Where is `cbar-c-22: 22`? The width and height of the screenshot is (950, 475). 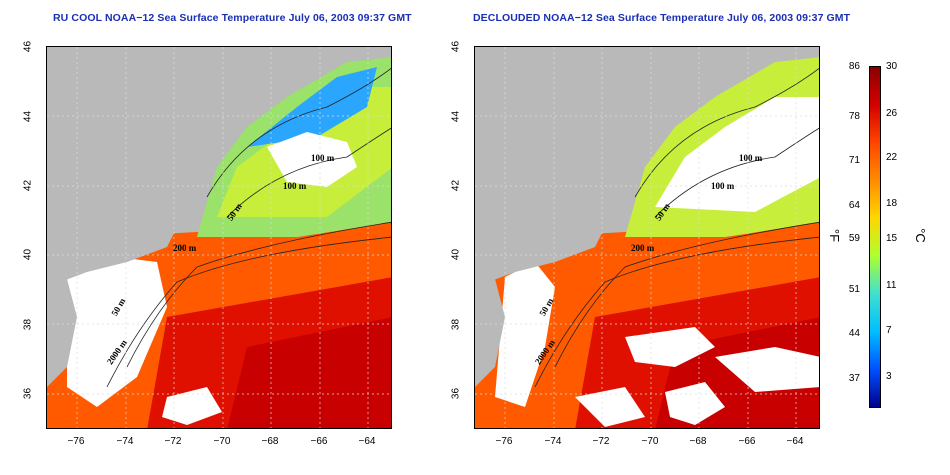
cbar-c-22: 22 is located at coordinates (892, 157).